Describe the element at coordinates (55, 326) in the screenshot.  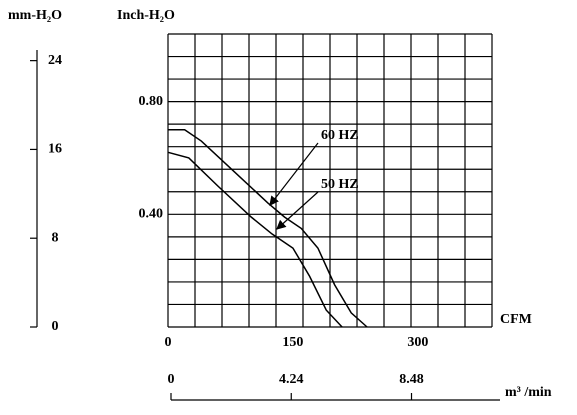
I see `y2-tick-label: 0` at that location.